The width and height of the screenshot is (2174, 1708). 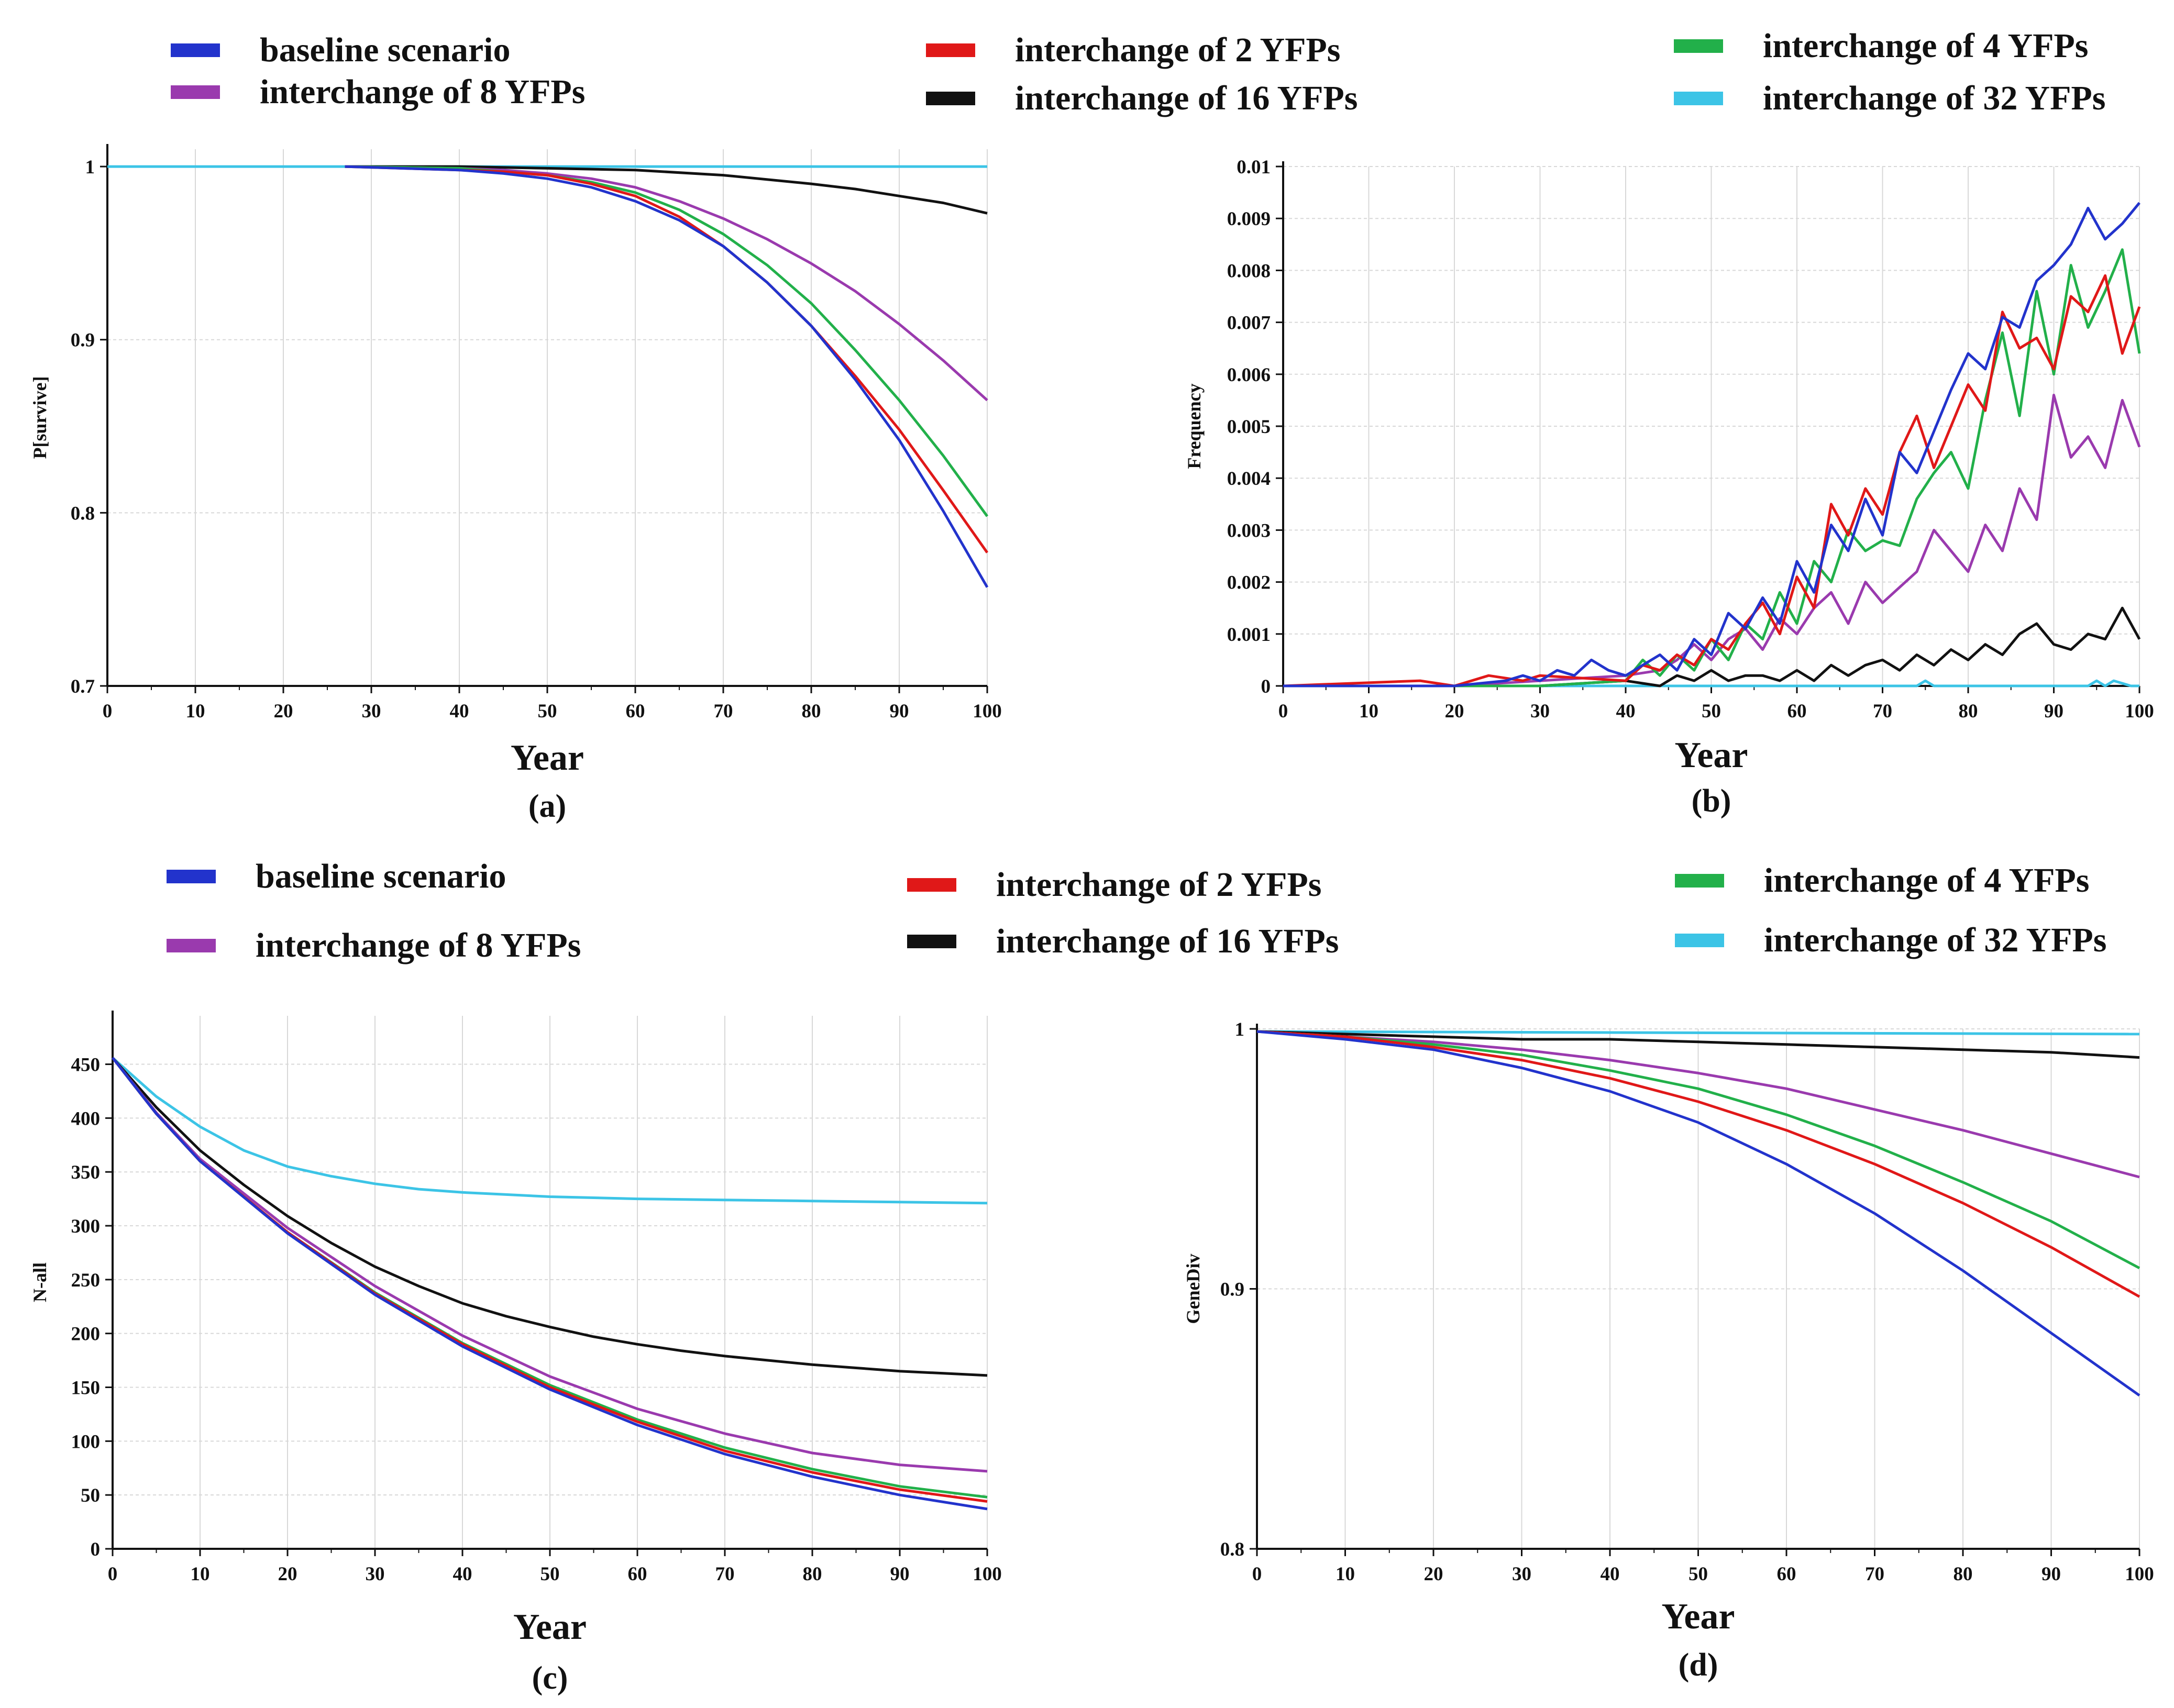 I want to click on y-tick-label: 100, so click(x=86, y=1441).